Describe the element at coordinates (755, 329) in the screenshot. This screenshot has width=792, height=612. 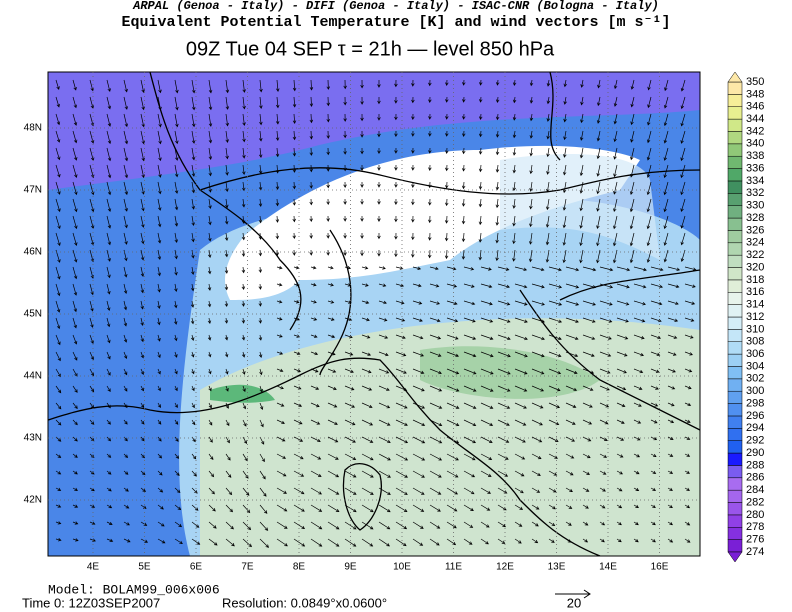
I see `colorbar-label: 310` at that location.